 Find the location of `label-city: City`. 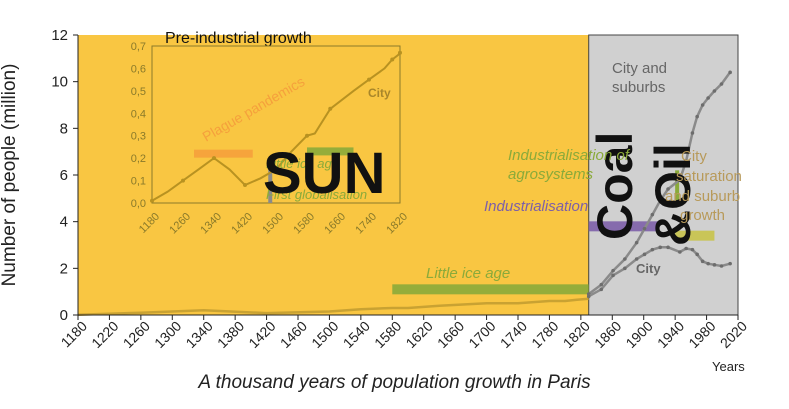

label-city: City is located at coordinates (648, 268).